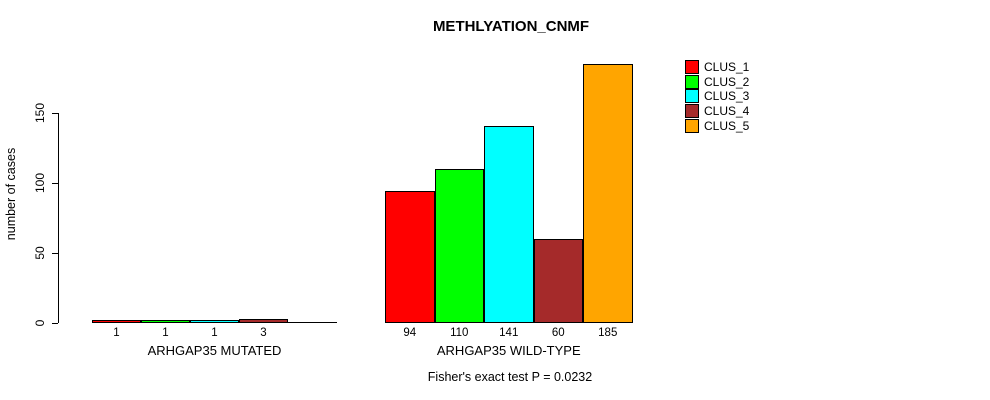 This screenshot has width=990, height=400. What do you see at coordinates (509, 333) in the screenshot?
I see `bar-value-label: 141` at bounding box center [509, 333].